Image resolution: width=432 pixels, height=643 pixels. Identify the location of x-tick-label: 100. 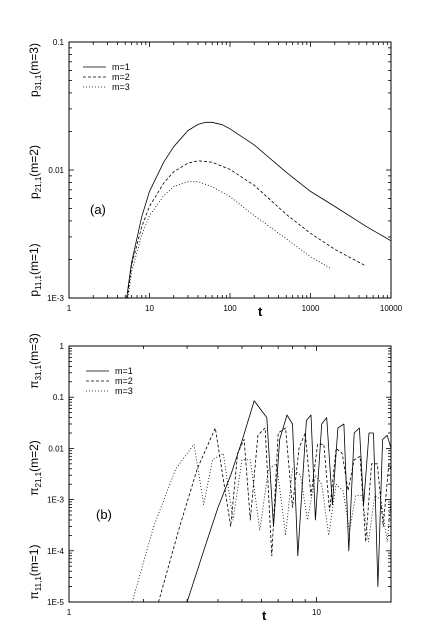
(230, 308).